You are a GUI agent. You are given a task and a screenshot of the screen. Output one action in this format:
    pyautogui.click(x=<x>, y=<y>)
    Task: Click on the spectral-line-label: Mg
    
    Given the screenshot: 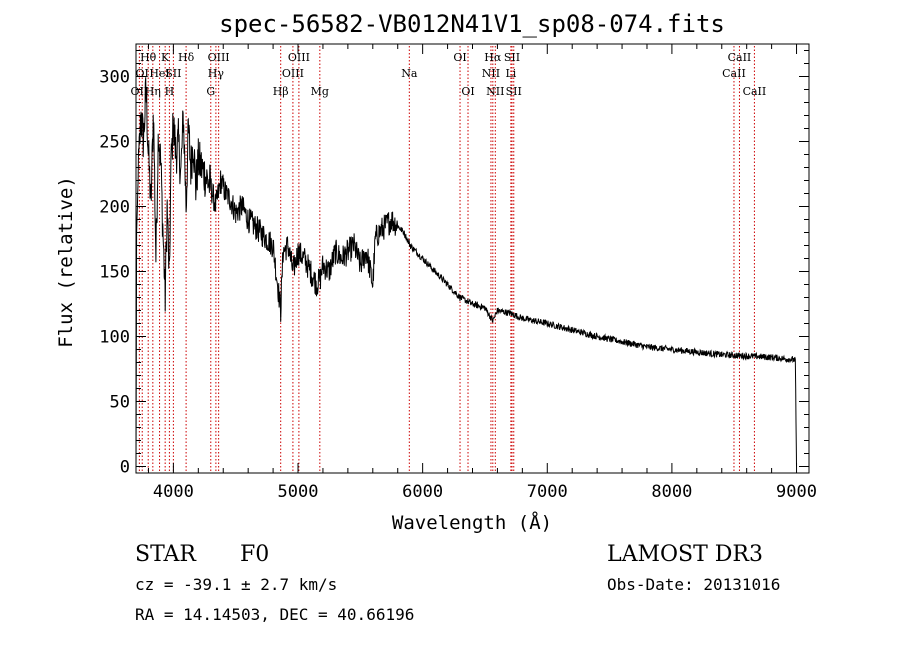 What is the action you would take?
    pyautogui.click(x=320, y=91)
    